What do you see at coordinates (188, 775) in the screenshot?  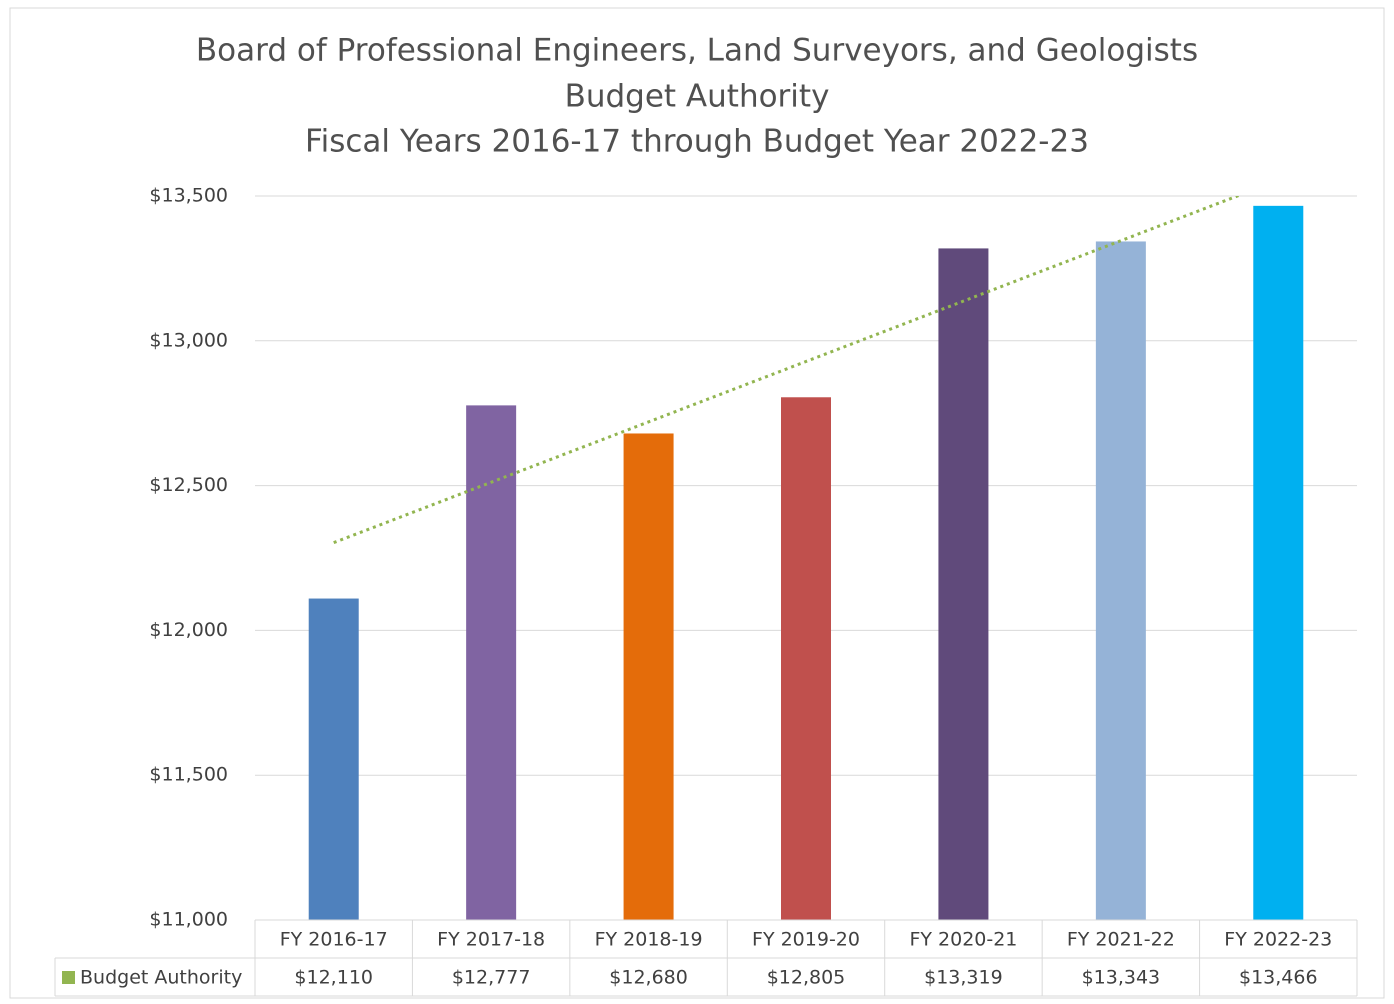 I see `y-tick-label: $11,500` at bounding box center [188, 775].